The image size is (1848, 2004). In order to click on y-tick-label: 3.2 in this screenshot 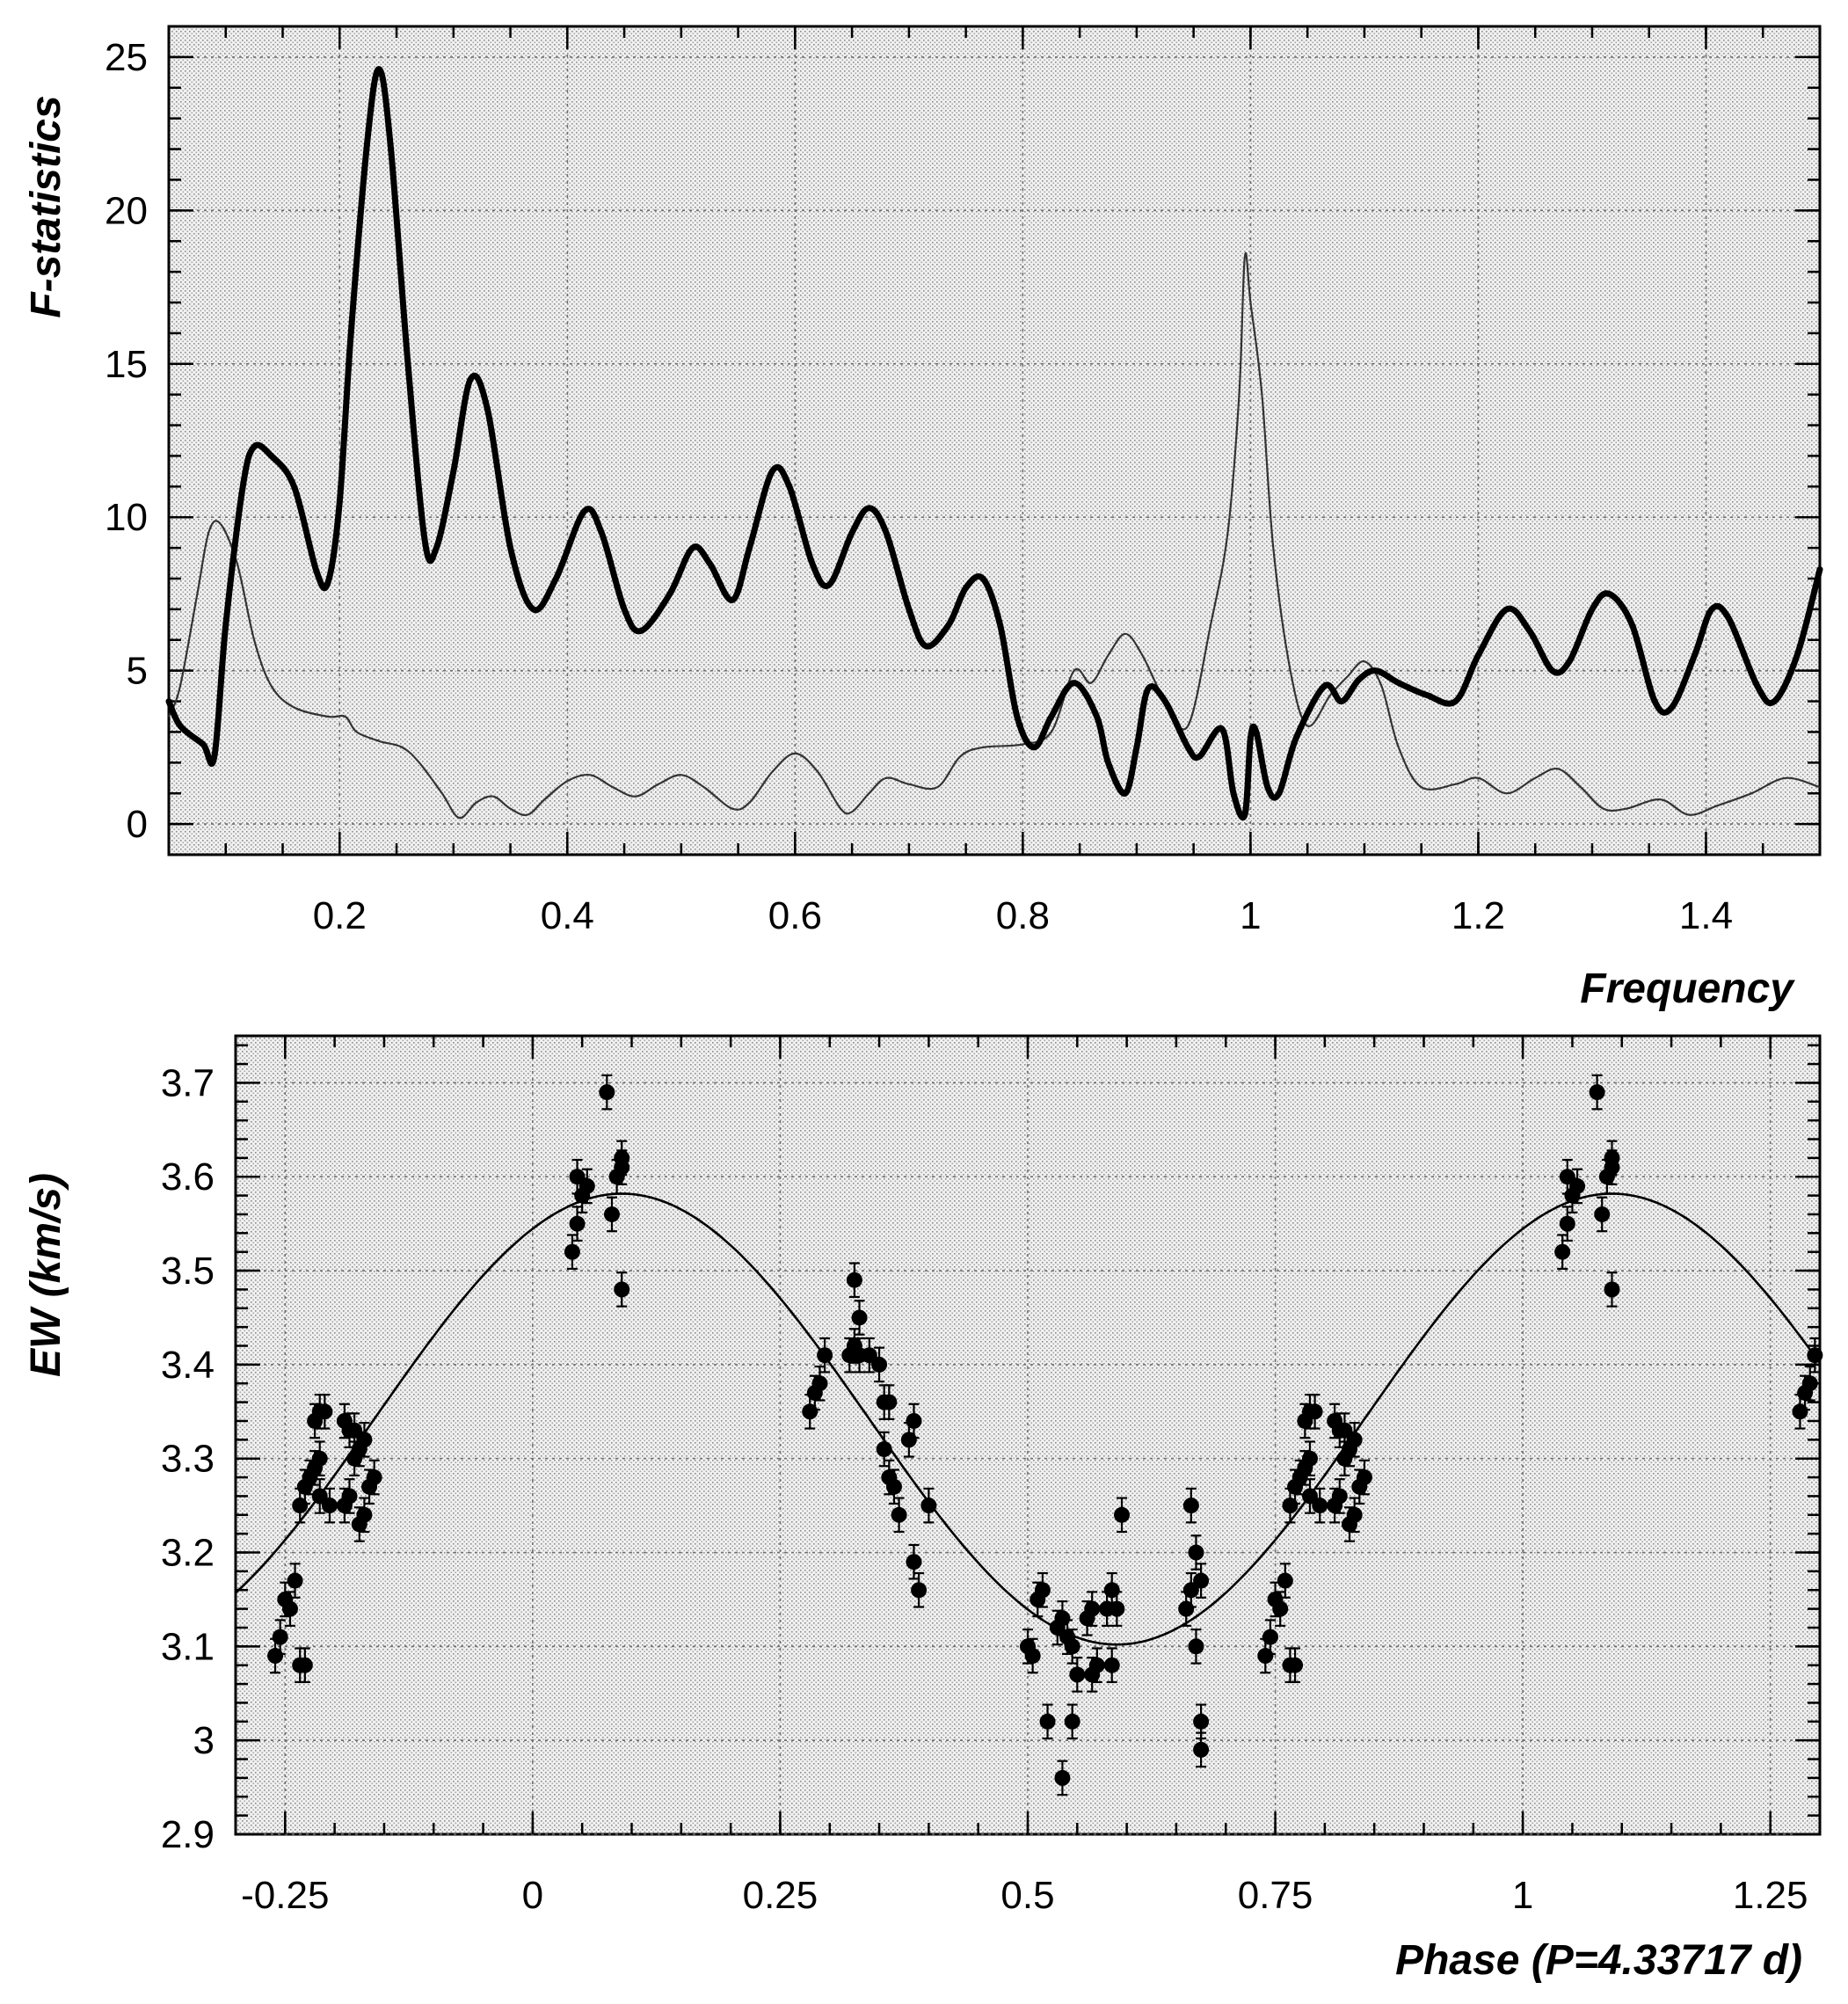, I will do `click(188, 1553)`.